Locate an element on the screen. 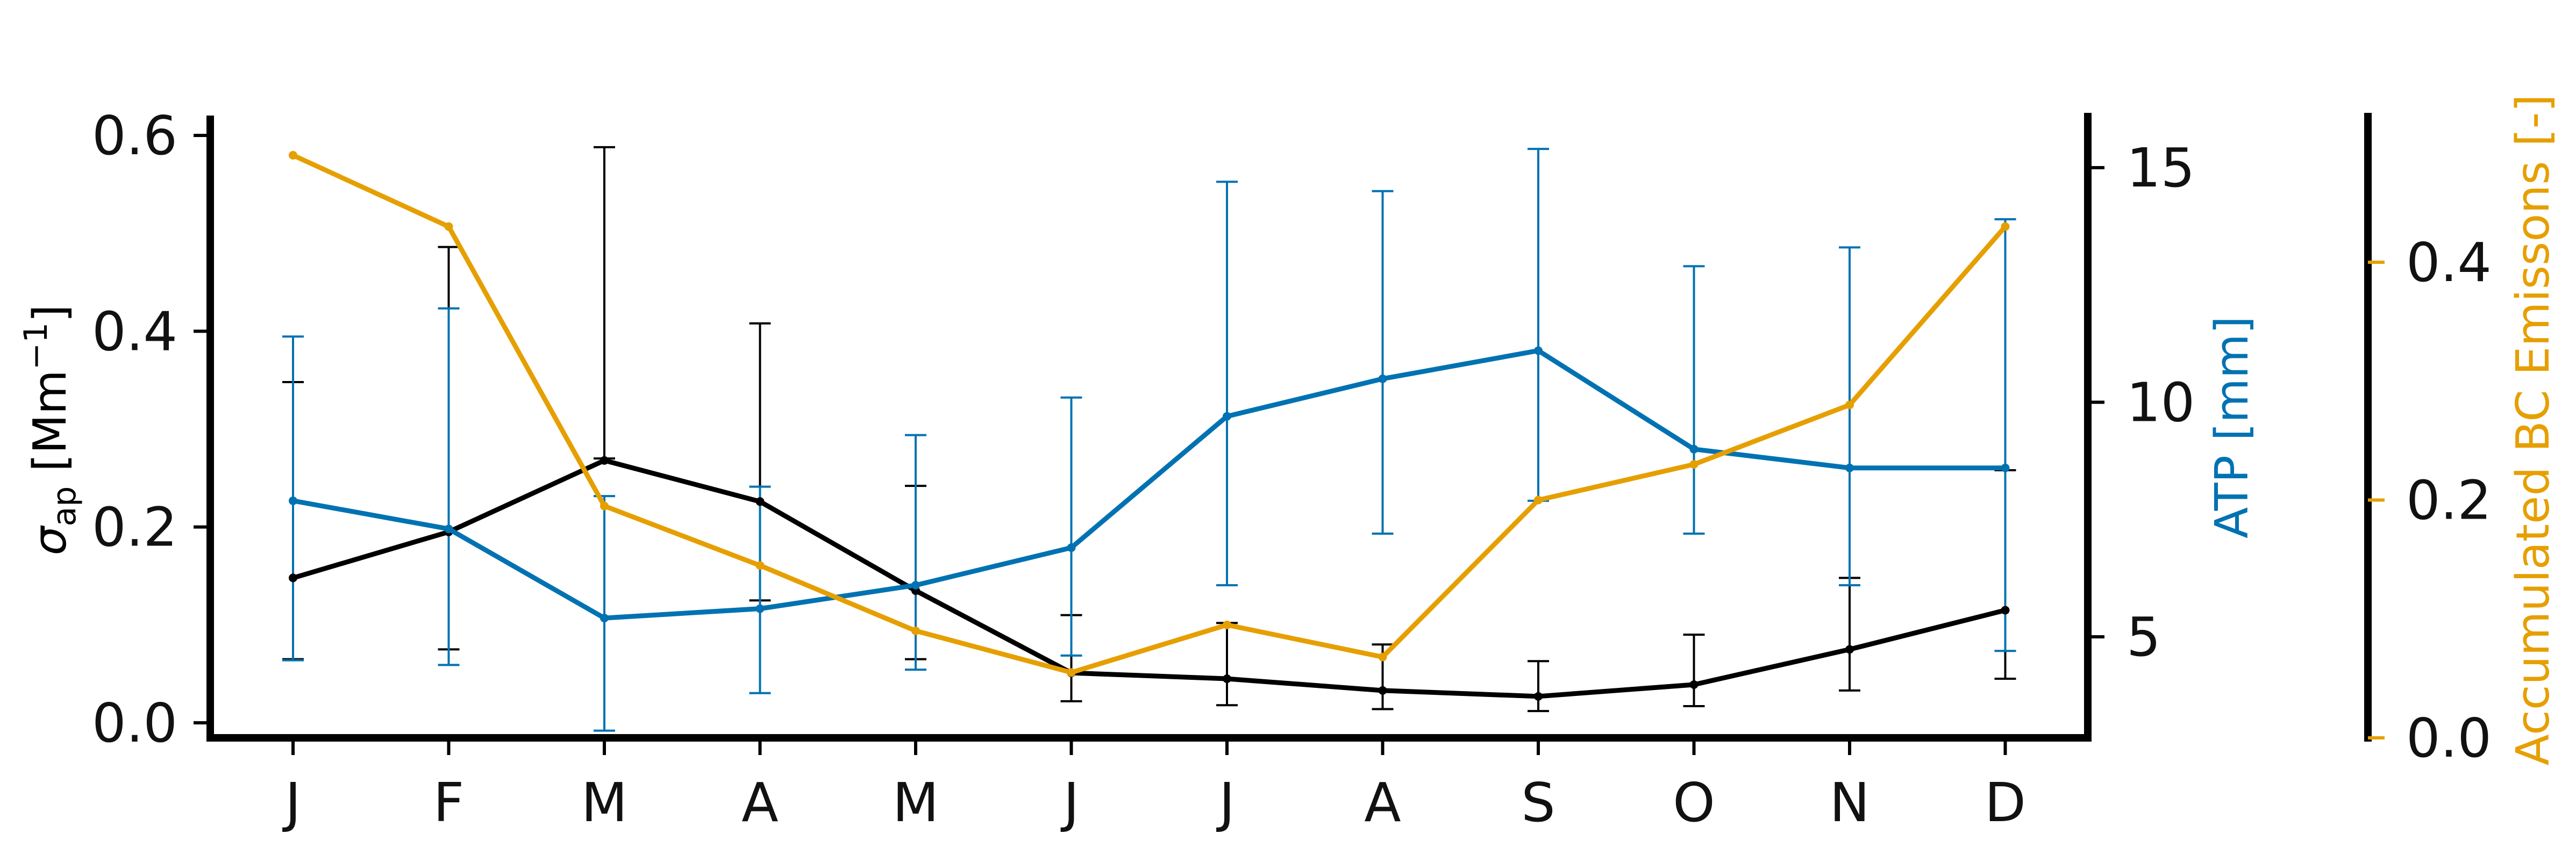 The height and width of the screenshot is (855, 2576). right-axis-title: ATP [mm] is located at coordinates (2232, 427).